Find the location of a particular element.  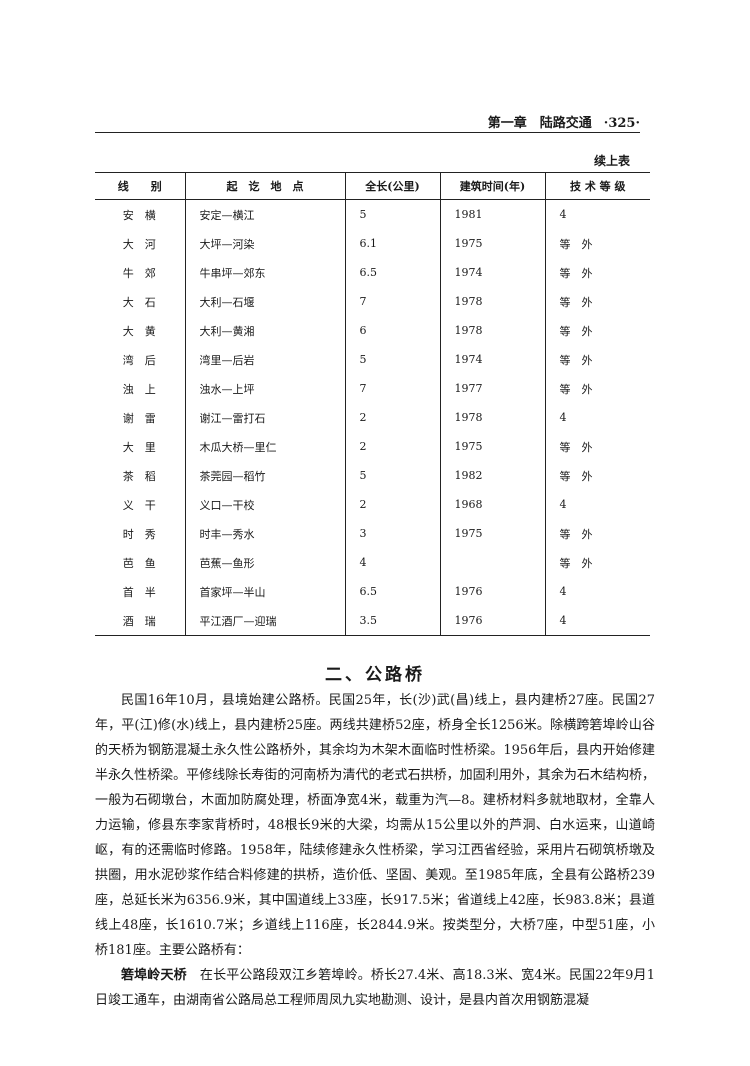

table-row: 大 黄 大利—黄湘 6 1978 等 外 is located at coordinates (372, 330).